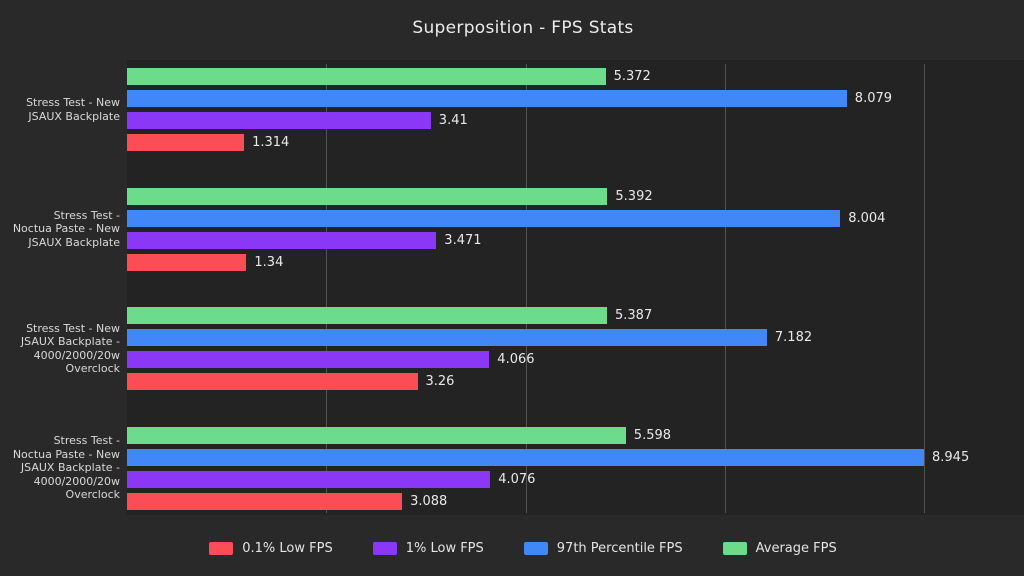  I want to click on legend-label: Average FPS, so click(796, 548).